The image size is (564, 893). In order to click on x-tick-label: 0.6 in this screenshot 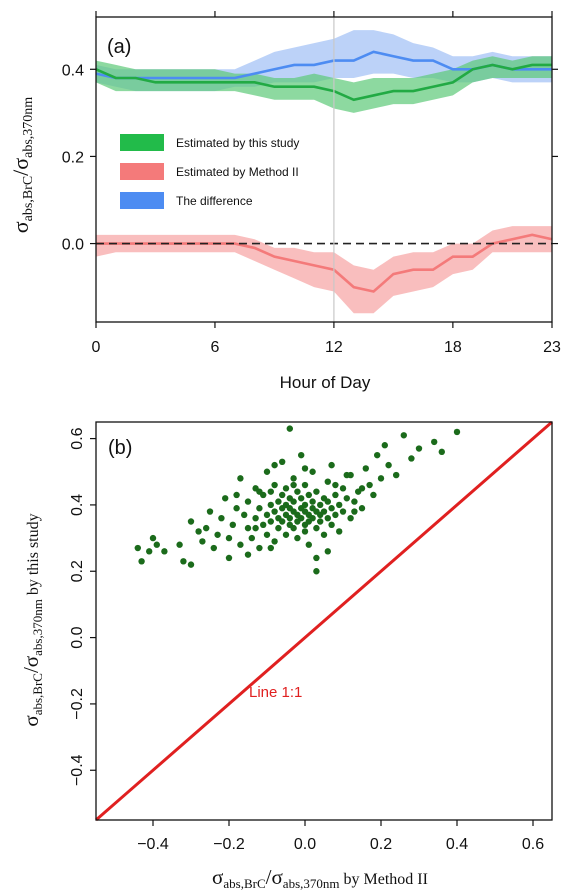, I will do `click(533, 844)`.